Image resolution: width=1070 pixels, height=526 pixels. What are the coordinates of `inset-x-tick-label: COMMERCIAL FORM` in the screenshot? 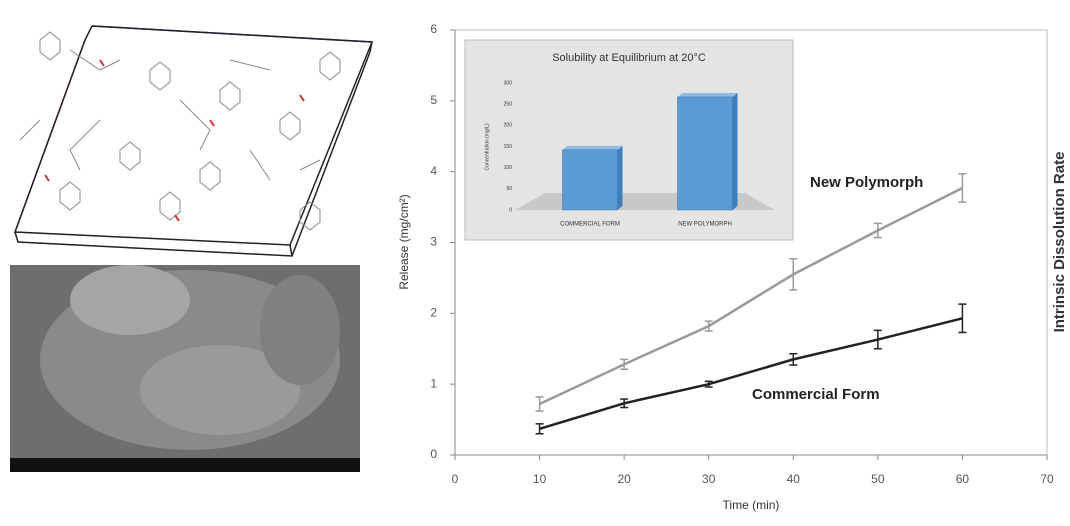 It's located at (590, 225).